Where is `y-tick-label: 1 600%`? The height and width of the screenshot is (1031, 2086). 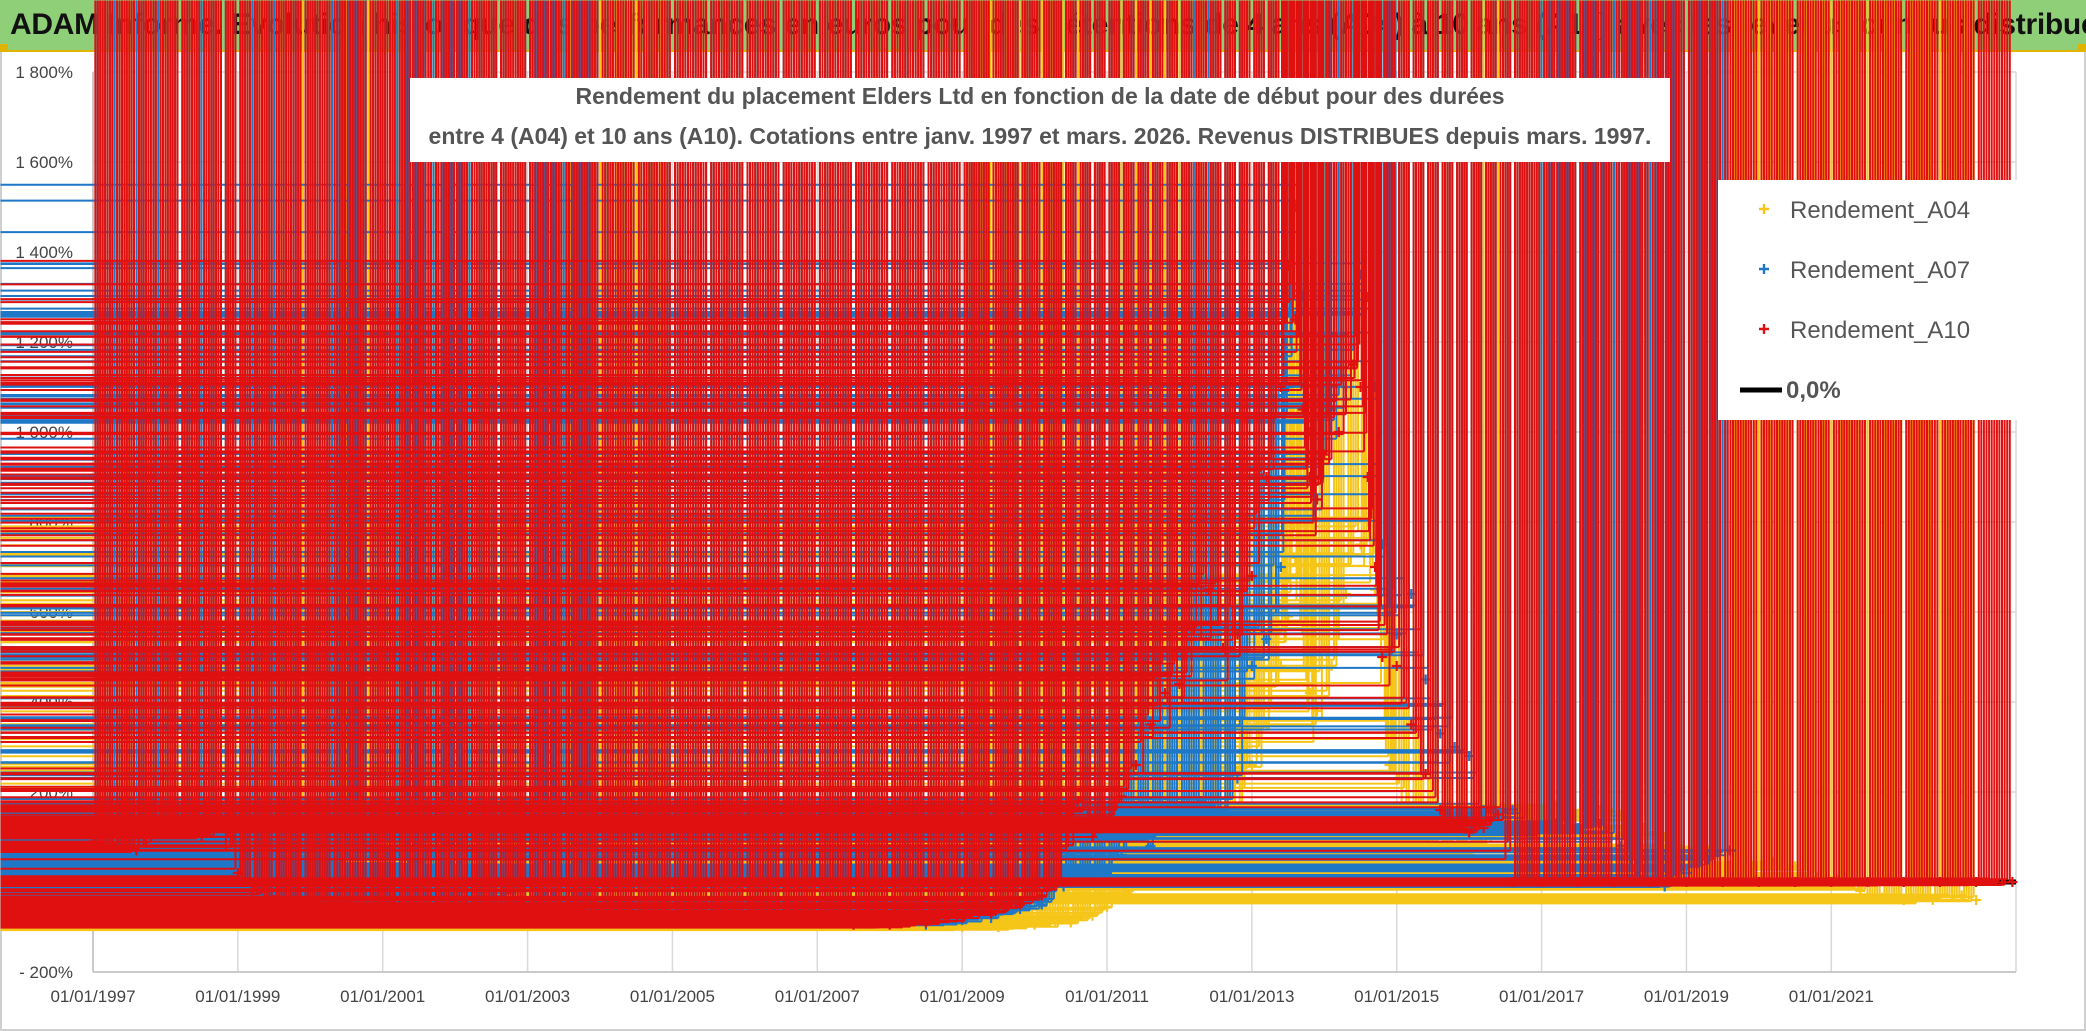
y-tick-label: 1 600% is located at coordinates (44, 162).